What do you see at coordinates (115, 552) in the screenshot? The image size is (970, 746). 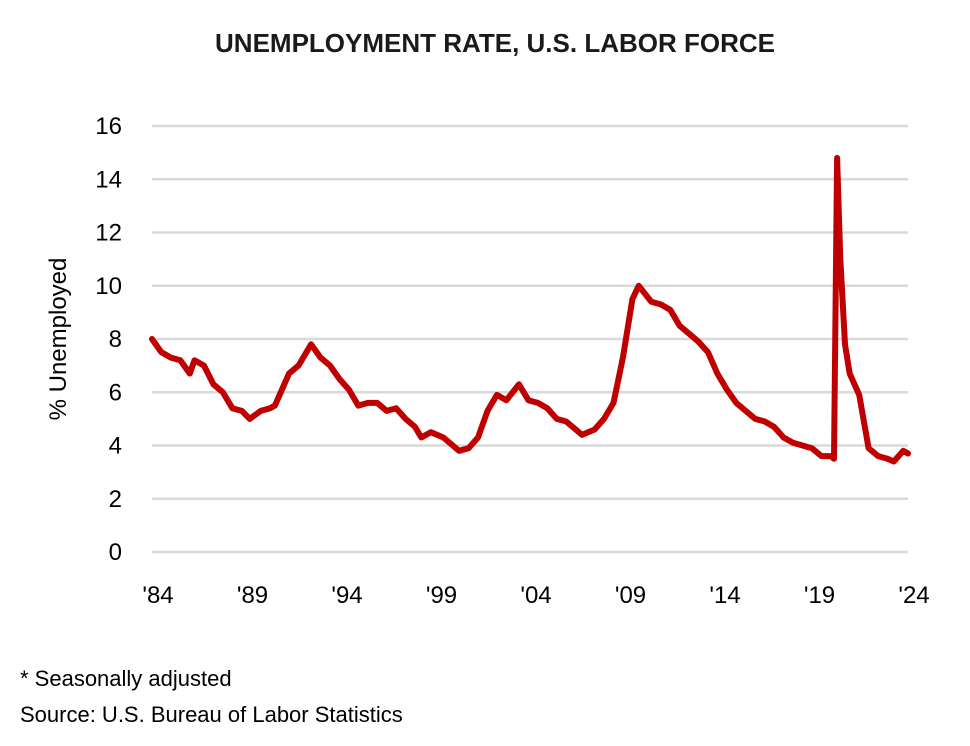 I see `y-tick-label: 0` at bounding box center [115, 552].